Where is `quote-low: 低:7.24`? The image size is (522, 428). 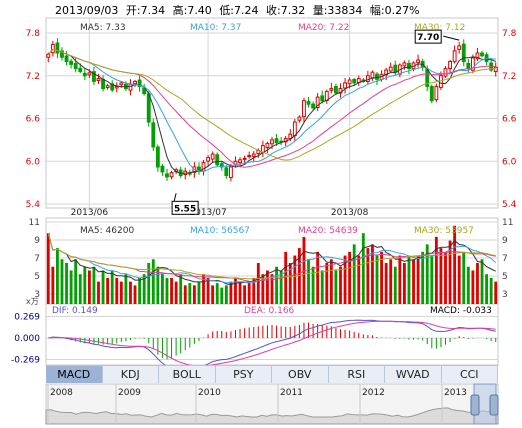
quote-low: 低:7.24 is located at coordinates (239, 10).